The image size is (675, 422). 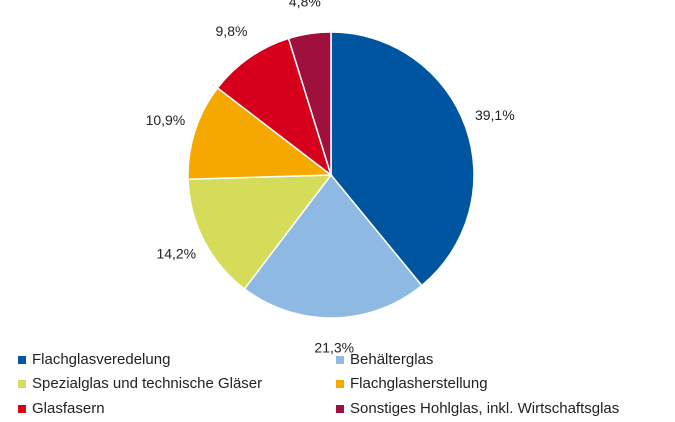 What do you see at coordinates (147, 383) in the screenshot?
I see `legend-label: Spezialglas und technische Gläser` at bounding box center [147, 383].